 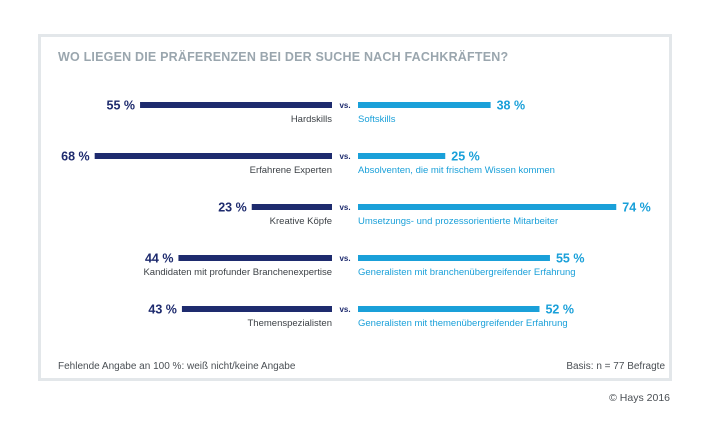 I want to click on left-value-label: 23 %, so click(x=232, y=208).